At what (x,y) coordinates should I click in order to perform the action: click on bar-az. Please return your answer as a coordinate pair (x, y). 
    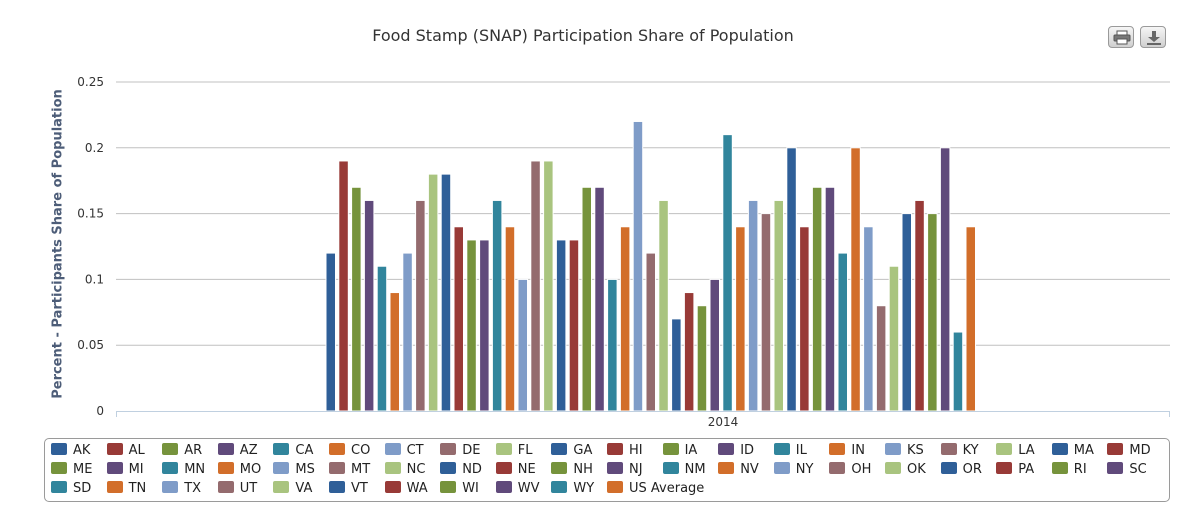
    Looking at the image, I should click on (369, 305).